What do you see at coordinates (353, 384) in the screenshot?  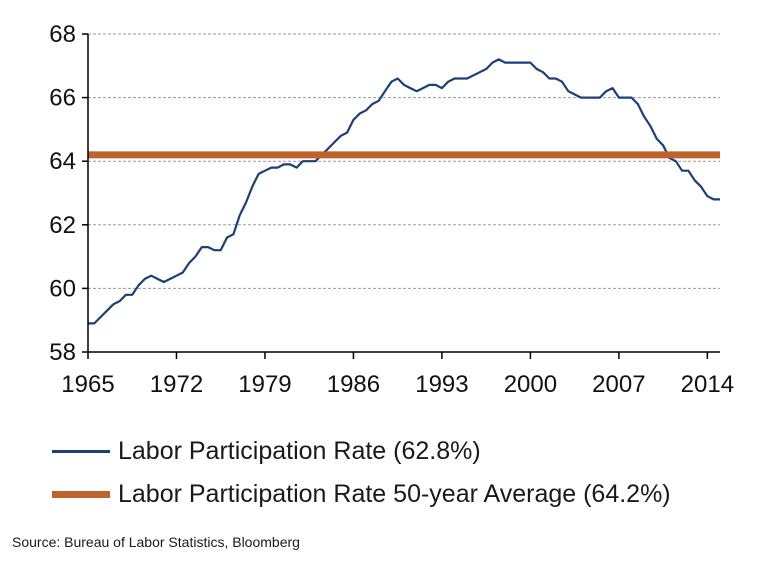 I see `x-tick-label-1986: 1986` at bounding box center [353, 384].